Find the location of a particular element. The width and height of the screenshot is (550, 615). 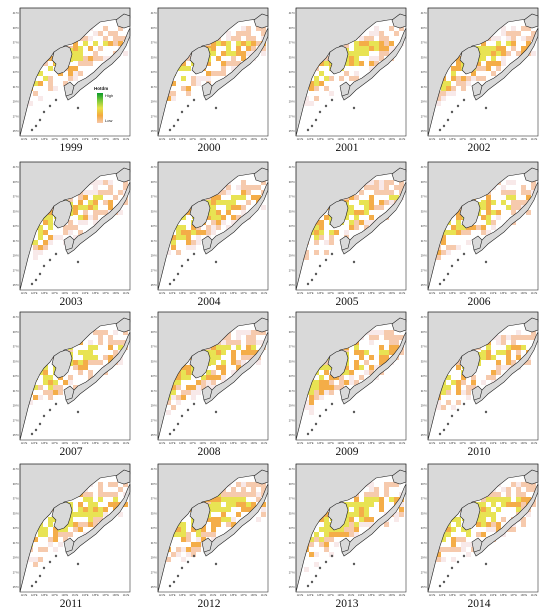

legend-title: Hotdm is located at coordinates (101, 88).